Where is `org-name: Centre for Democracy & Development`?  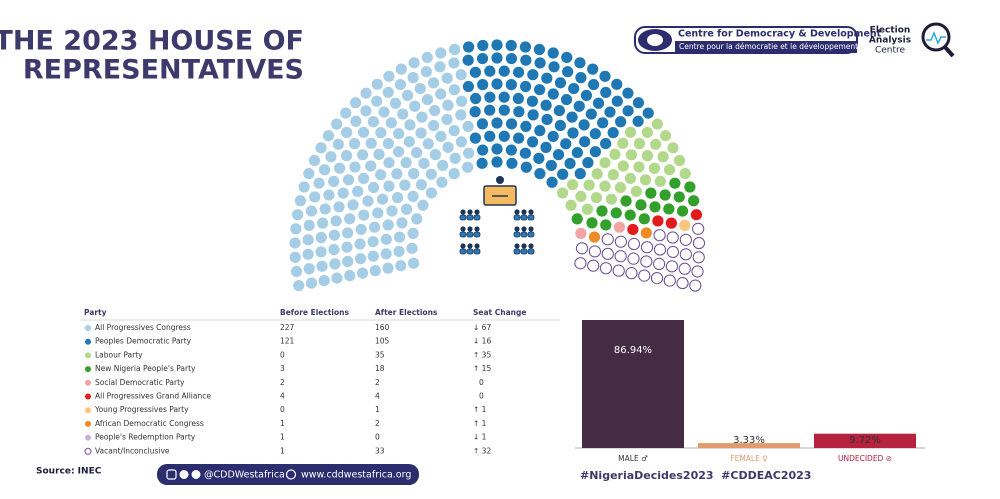
org-name: Centre for Democracy & Development is located at coordinates (780, 34).